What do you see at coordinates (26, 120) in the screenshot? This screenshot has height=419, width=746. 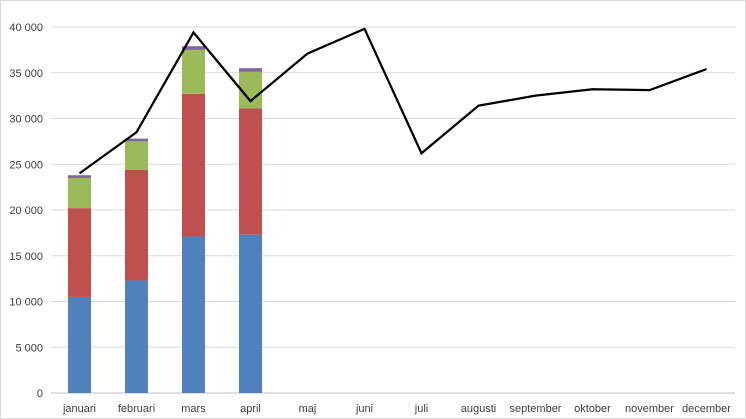 I see `y-tick-label: 30 000` at bounding box center [26, 120].